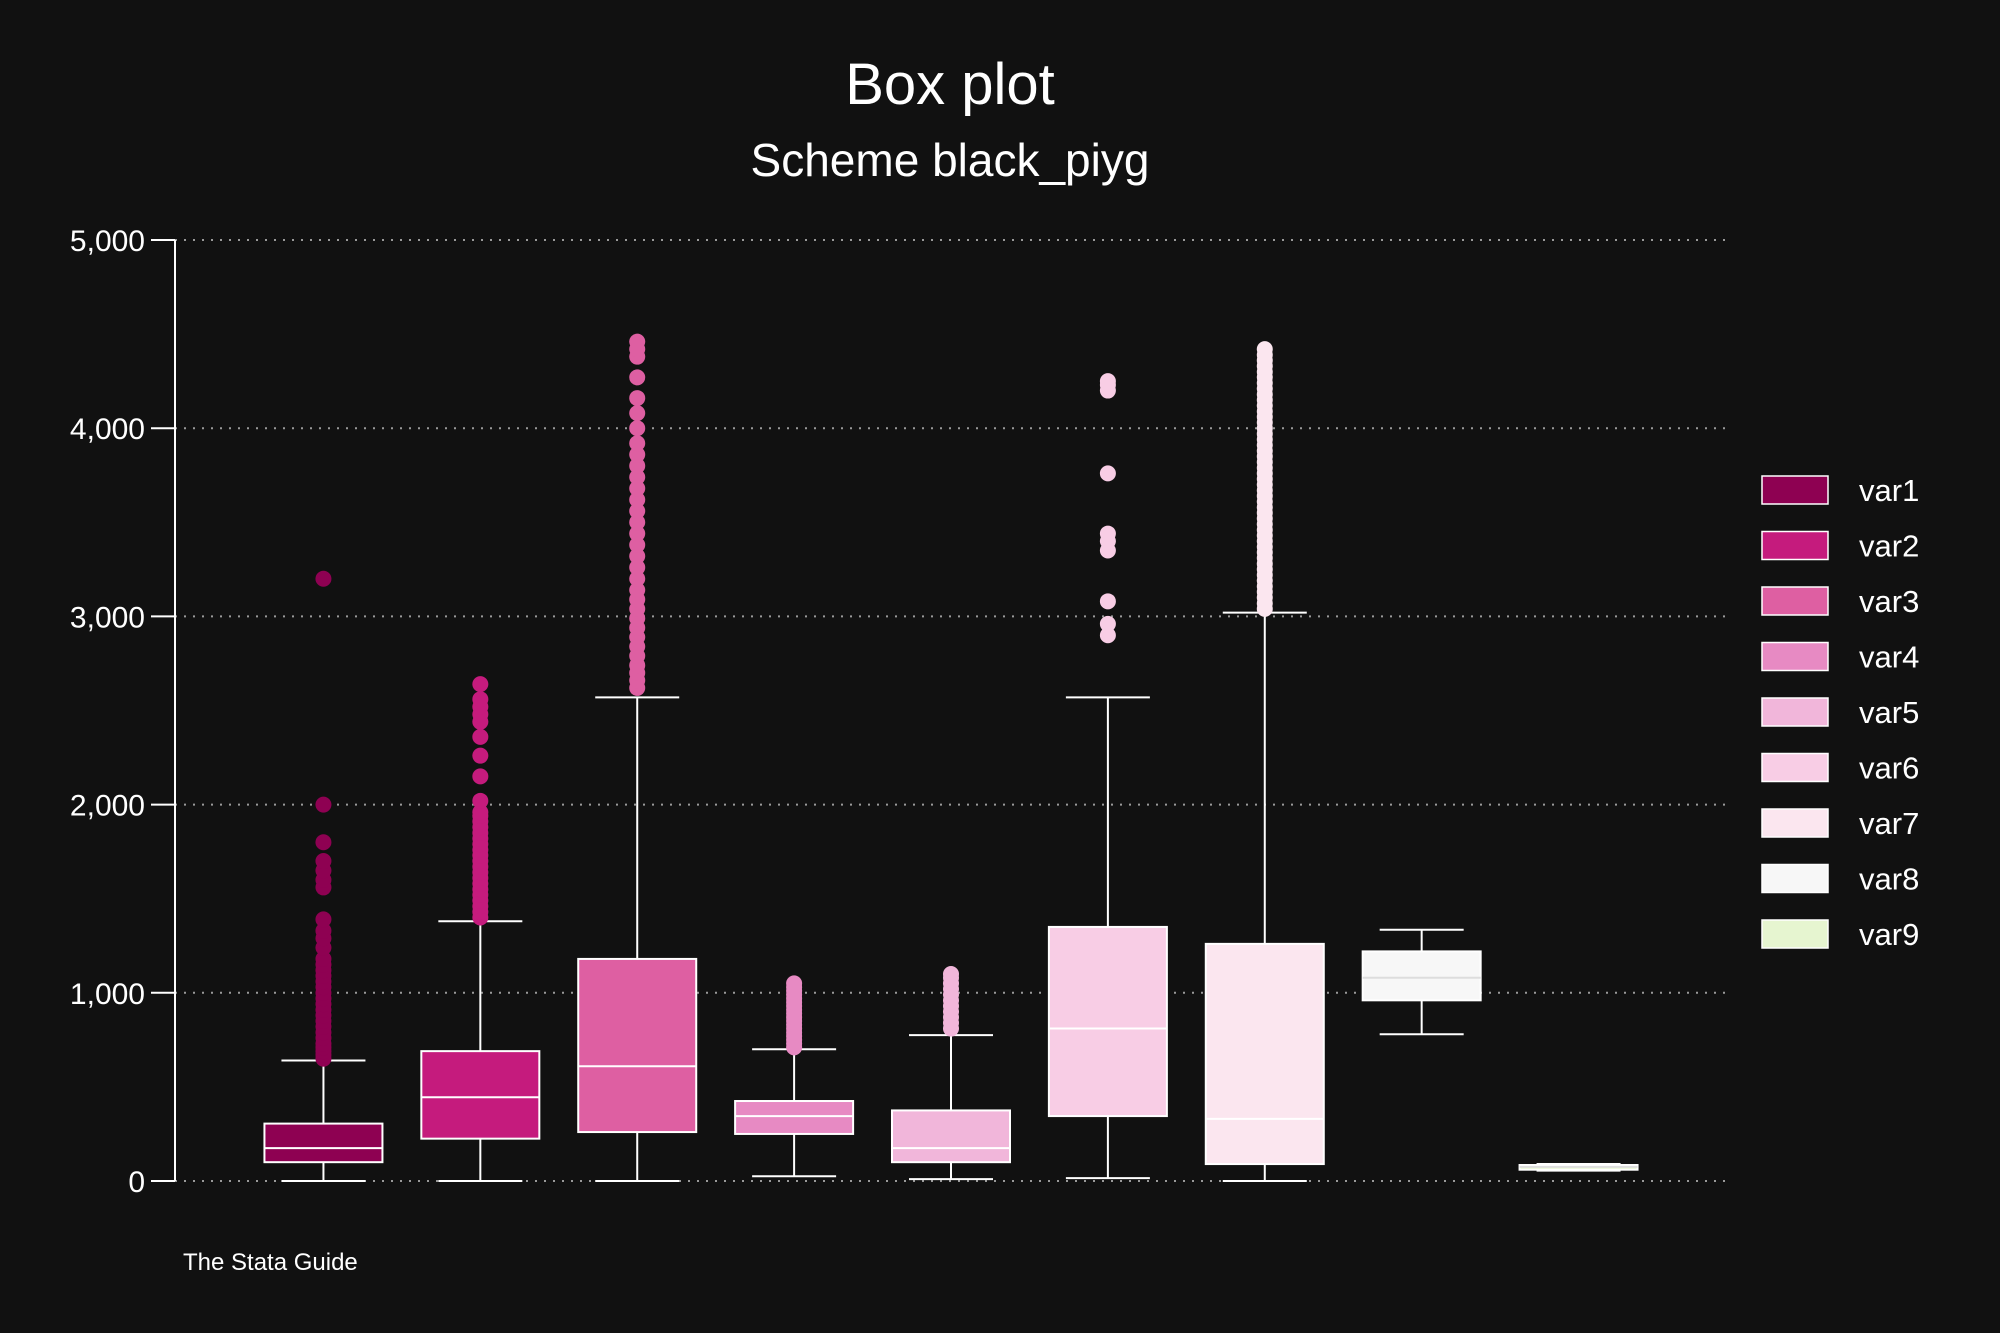  Describe the element at coordinates (1840, 823) in the screenshot. I see `legend-item-var7: var7` at that location.